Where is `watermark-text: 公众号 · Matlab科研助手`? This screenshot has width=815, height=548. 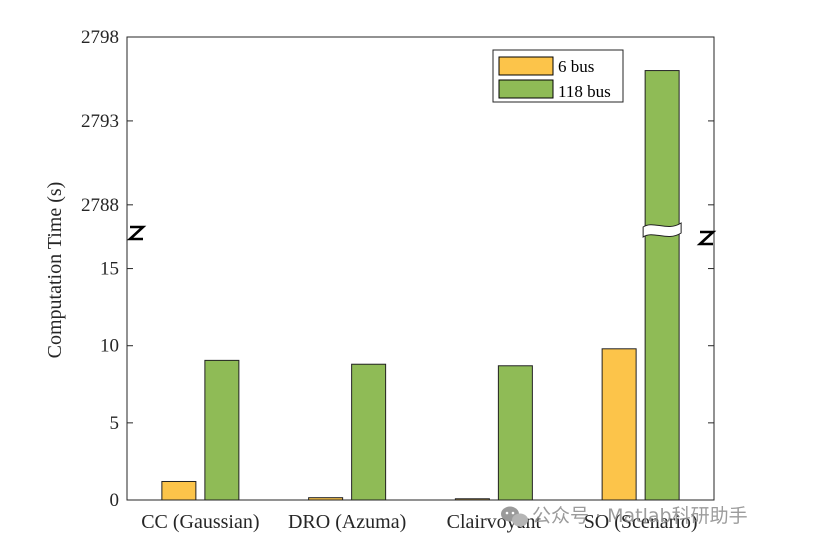
watermark-text: 公众号 · Matlab科研助手 is located at coordinates (640, 516).